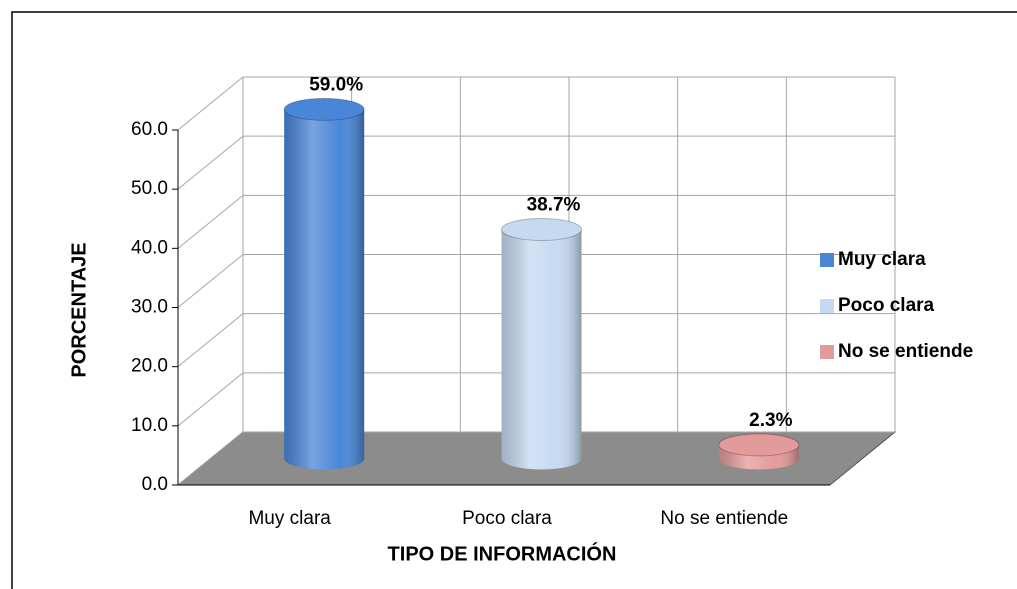 This screenshot has width=1017, height=589. Describe the element at coordinates (149, 425) in the screenshot. I see `y-tick-label: 10.0` at that location.